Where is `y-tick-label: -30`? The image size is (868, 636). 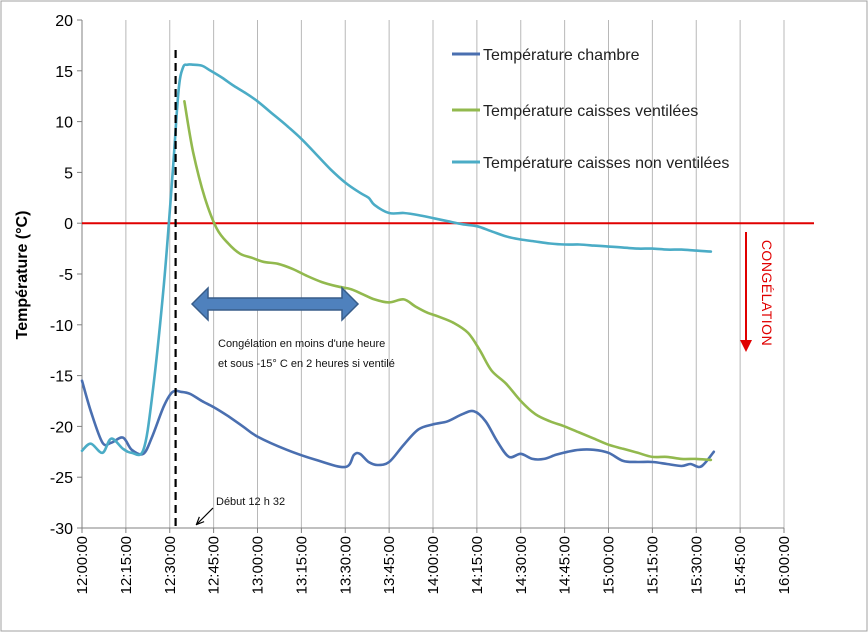 y-tick-label: -30 is located at coordinates (61, 529).